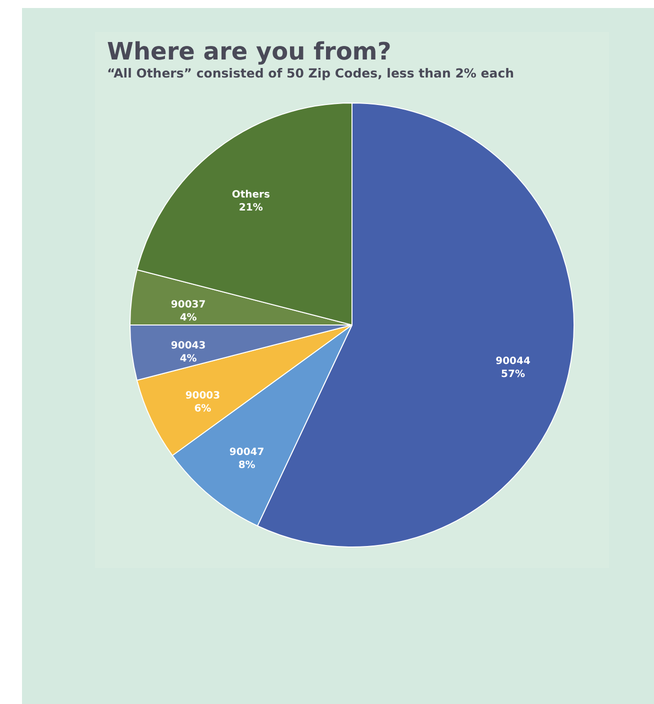  Describe the element at coordinates (247, 466) in the screenshot. I see `data-label: 8%` at that location.